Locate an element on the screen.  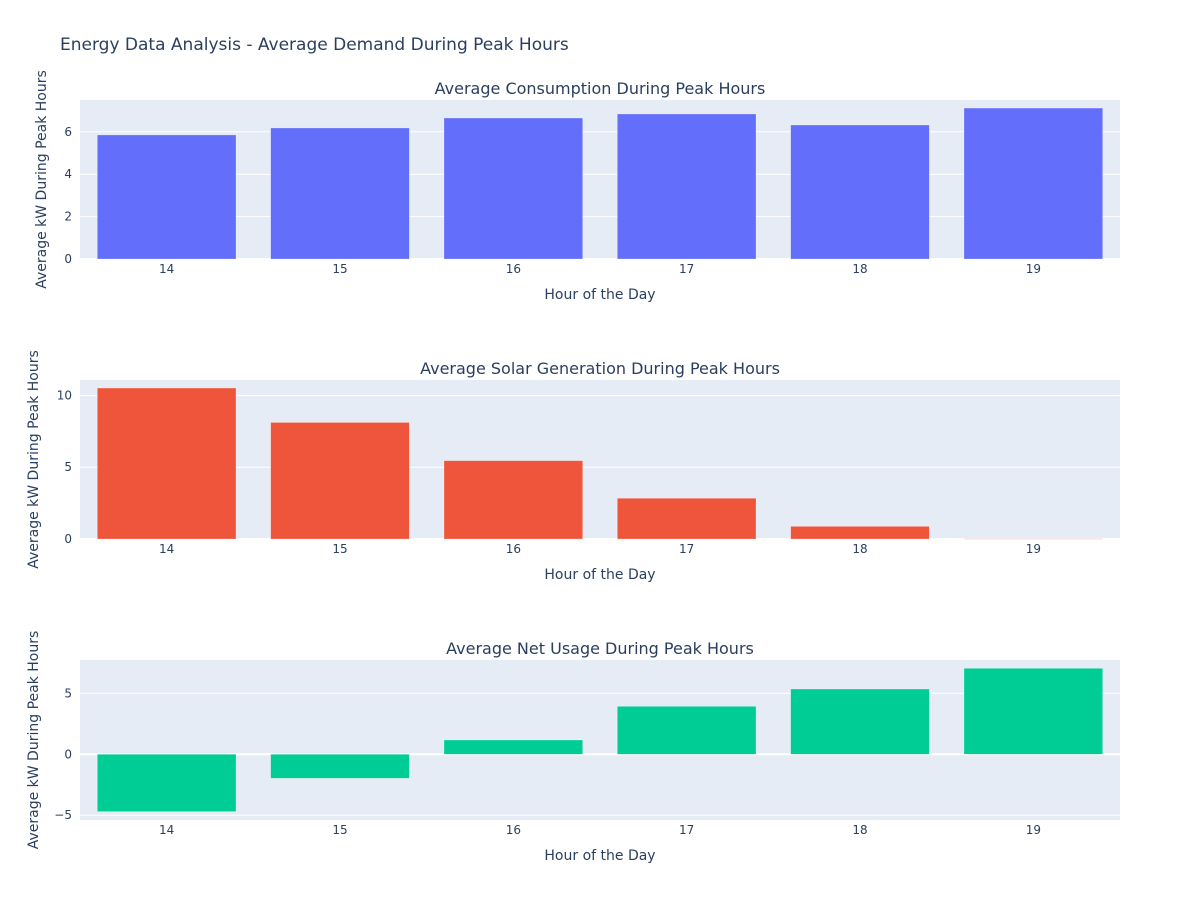
y-tick-label: 2 is located at coordinates (68, 217).